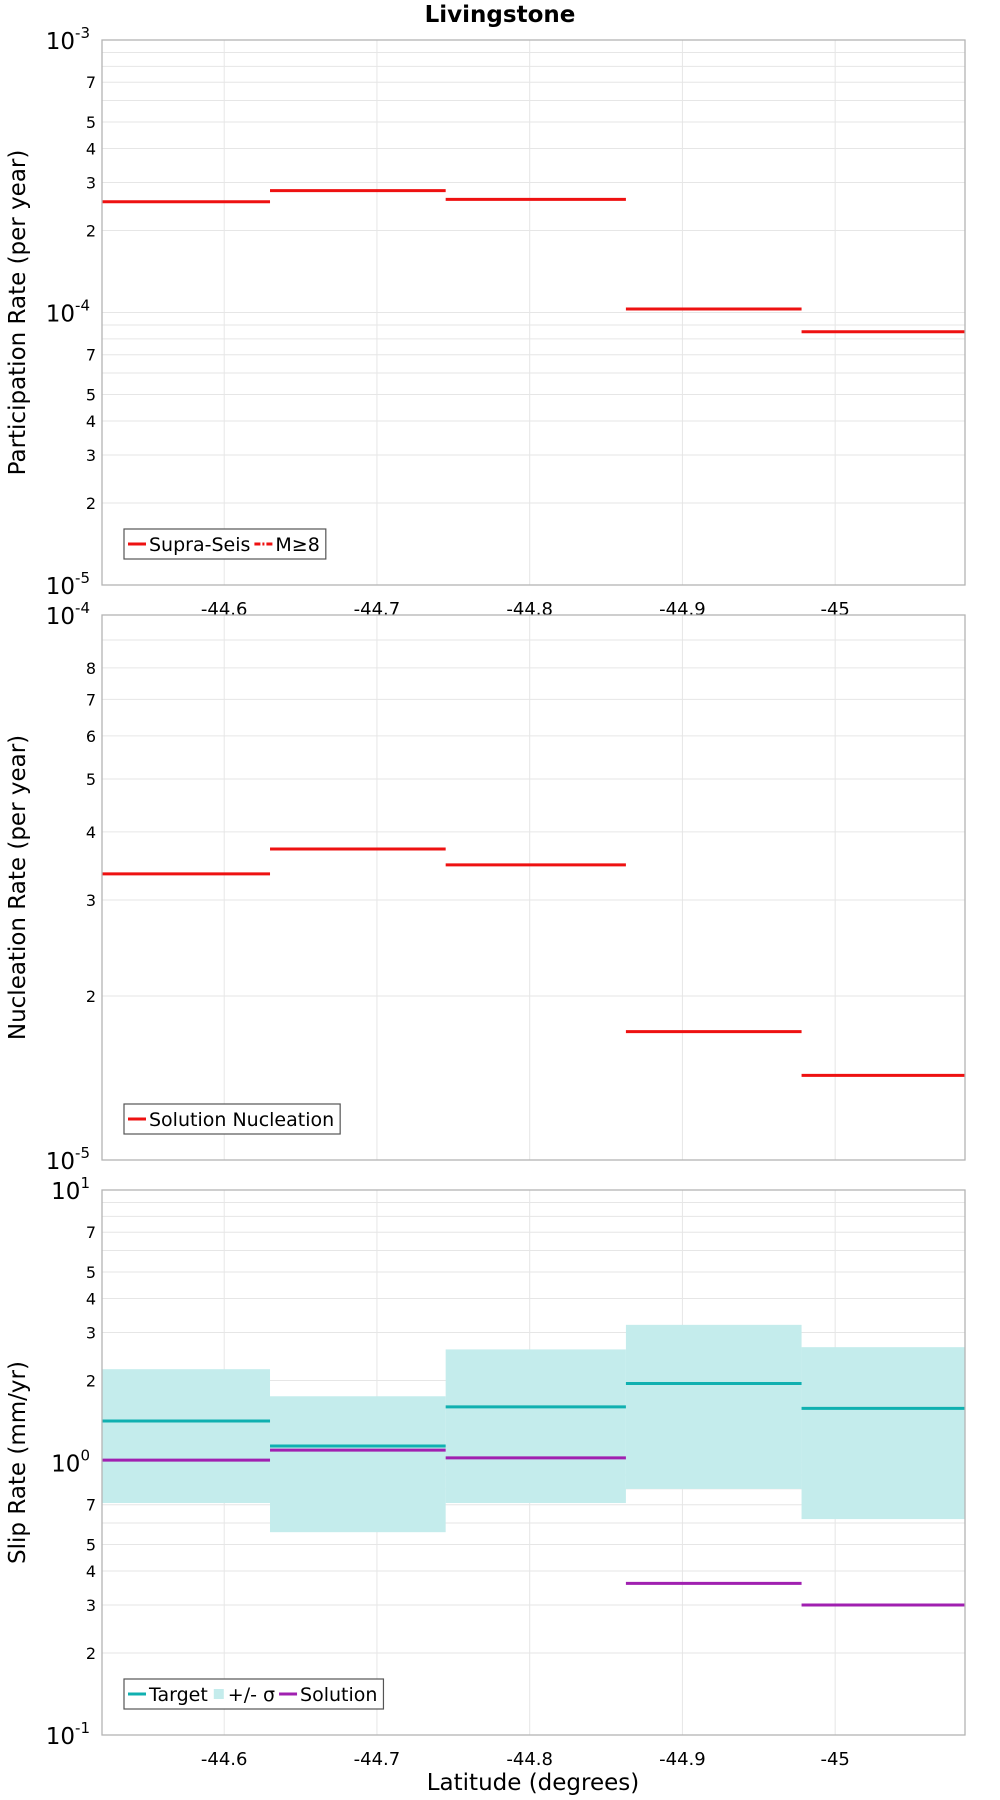 This screenshot has width=1000, height=1800. Describe the element at coordinates (224, 1759) in the screenshot. I see `x-tick-label: -44.6` at that location.